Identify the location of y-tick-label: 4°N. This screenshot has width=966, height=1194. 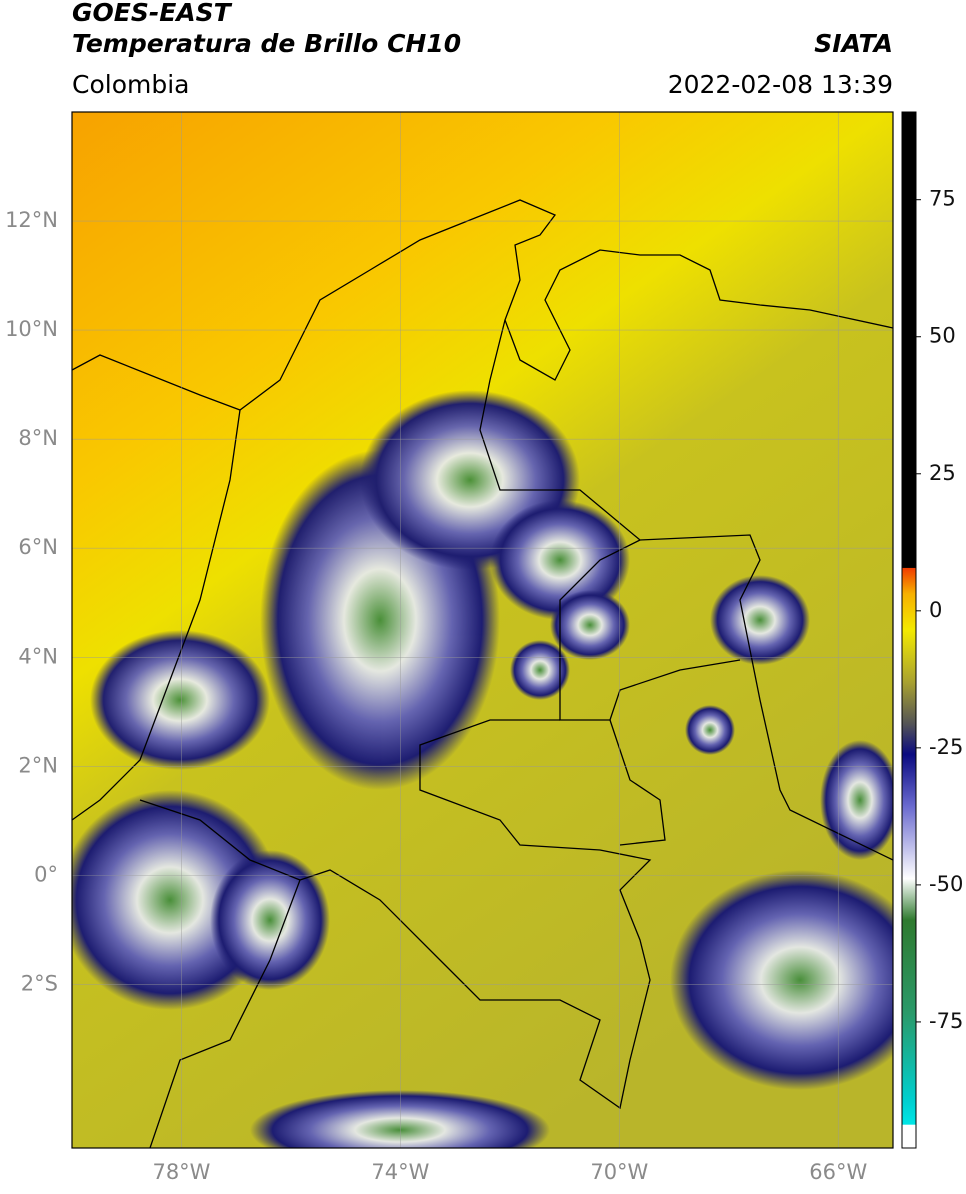
(38, 656).